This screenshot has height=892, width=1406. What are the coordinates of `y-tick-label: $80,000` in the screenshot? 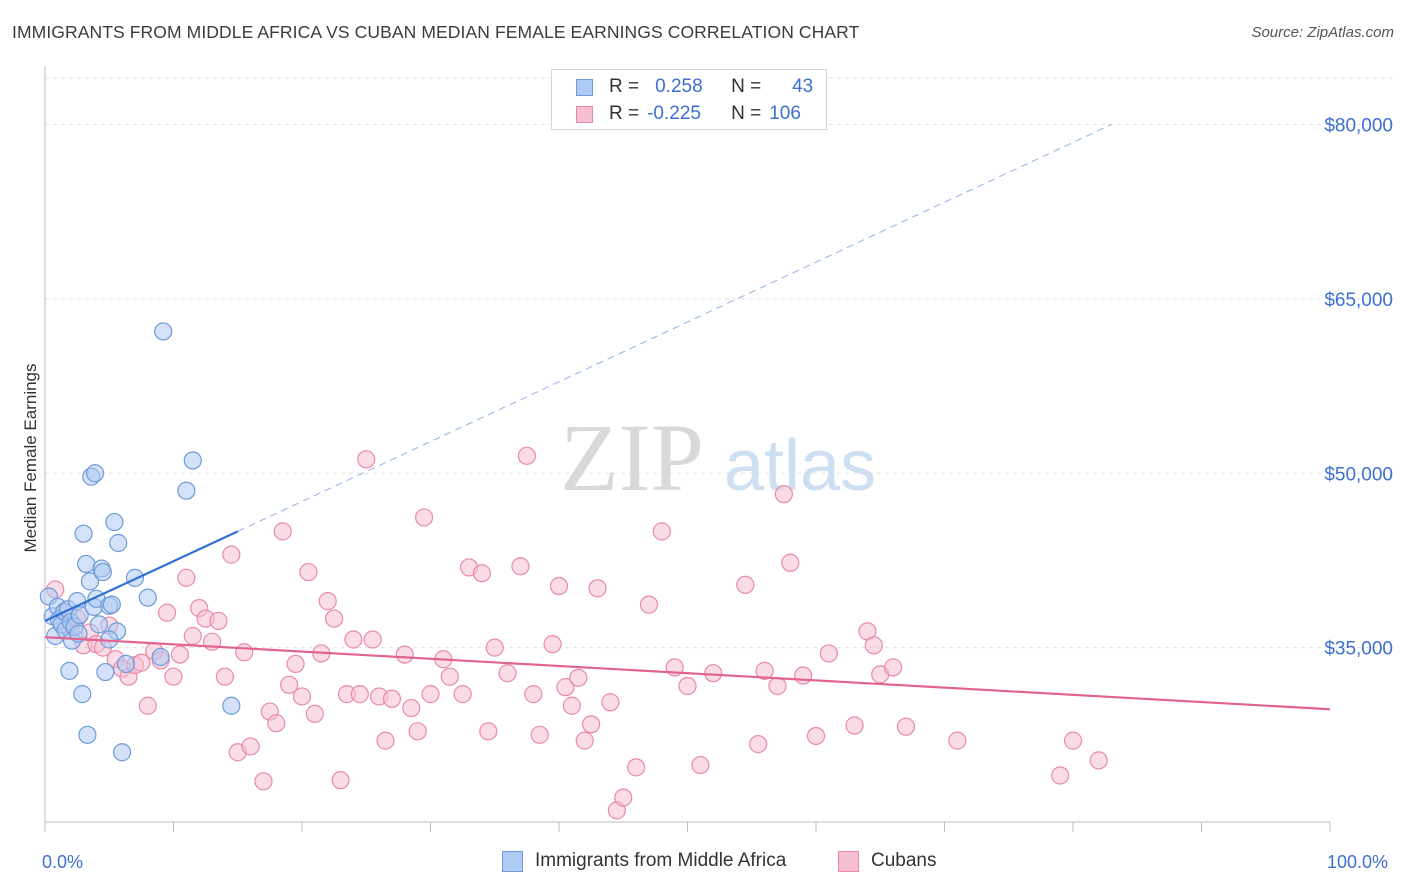 It's located at (1358, 126).